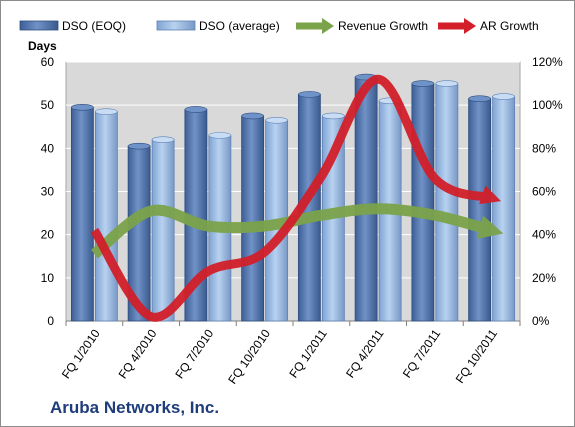 The height and width of the screenshot is (427, 575). What do you see at coordinates (544, 148) in the screenshot?
I see `y2-tick-label: 80%` at bounding box center [544, 148].